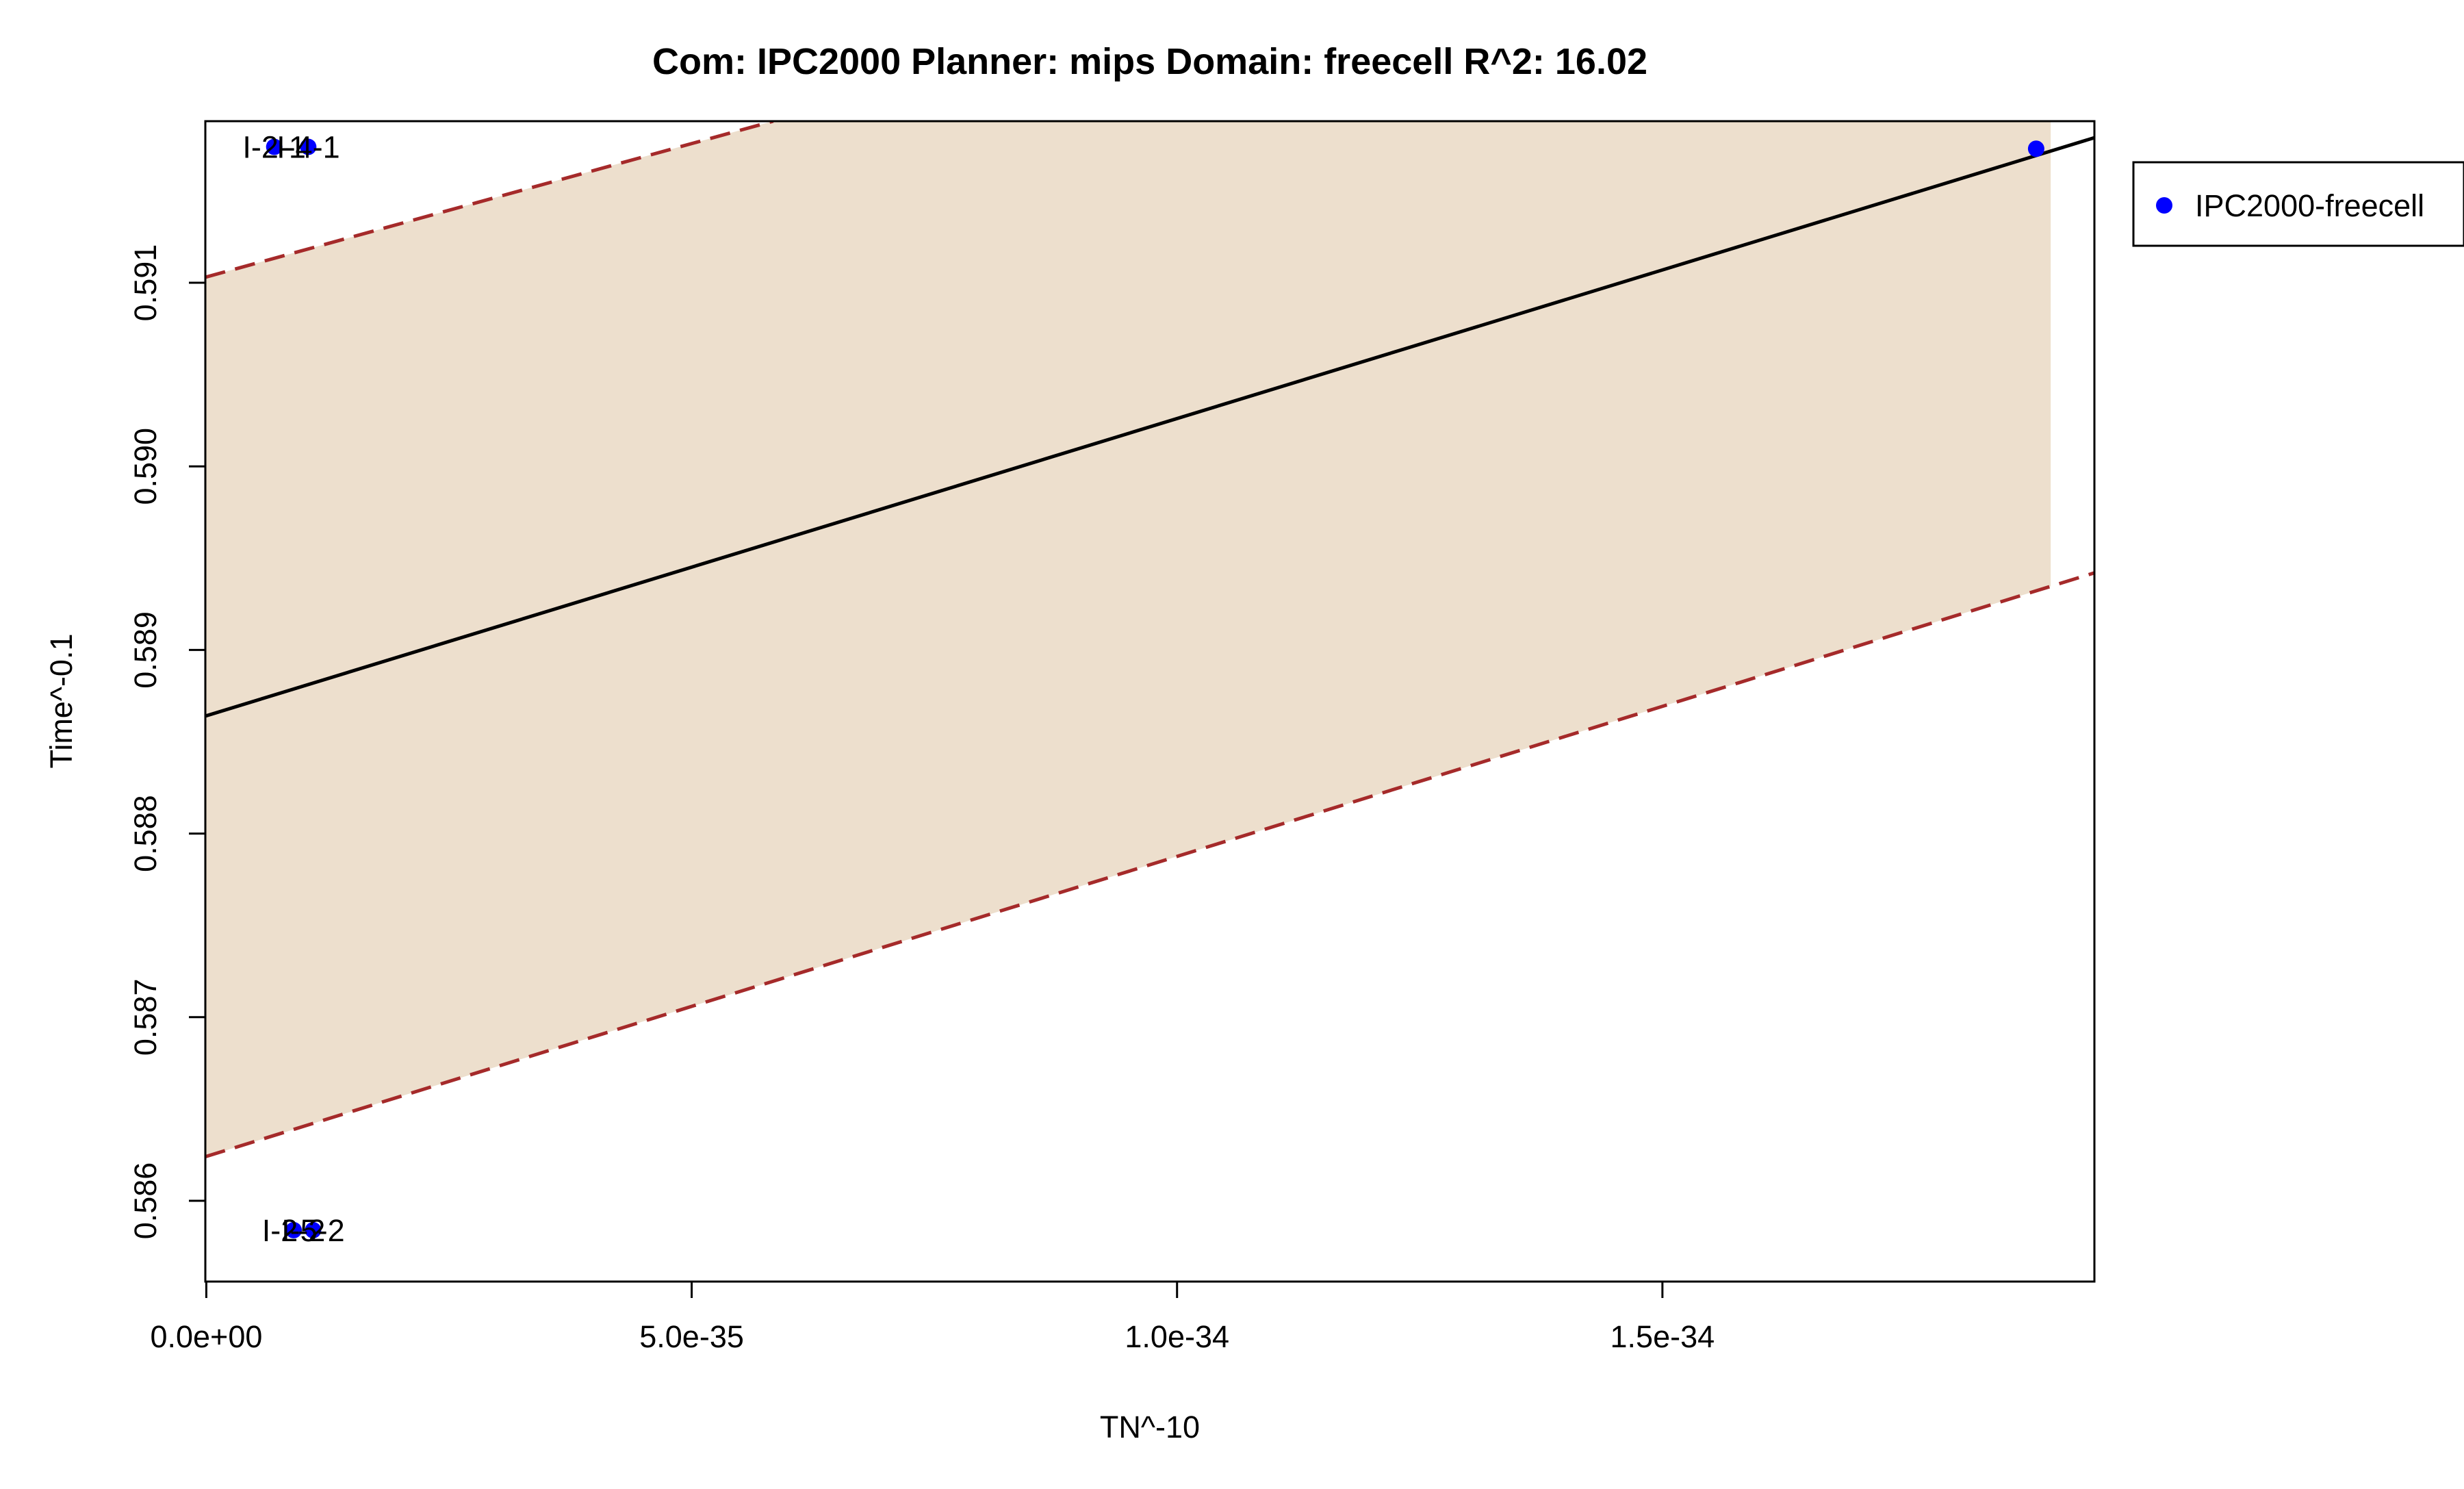  Describe the element at coordinates (167, 742) in the screenshot. I see `y-axis: 0.586 0.587 0.588 0.589 0.590 0.591` at that location.